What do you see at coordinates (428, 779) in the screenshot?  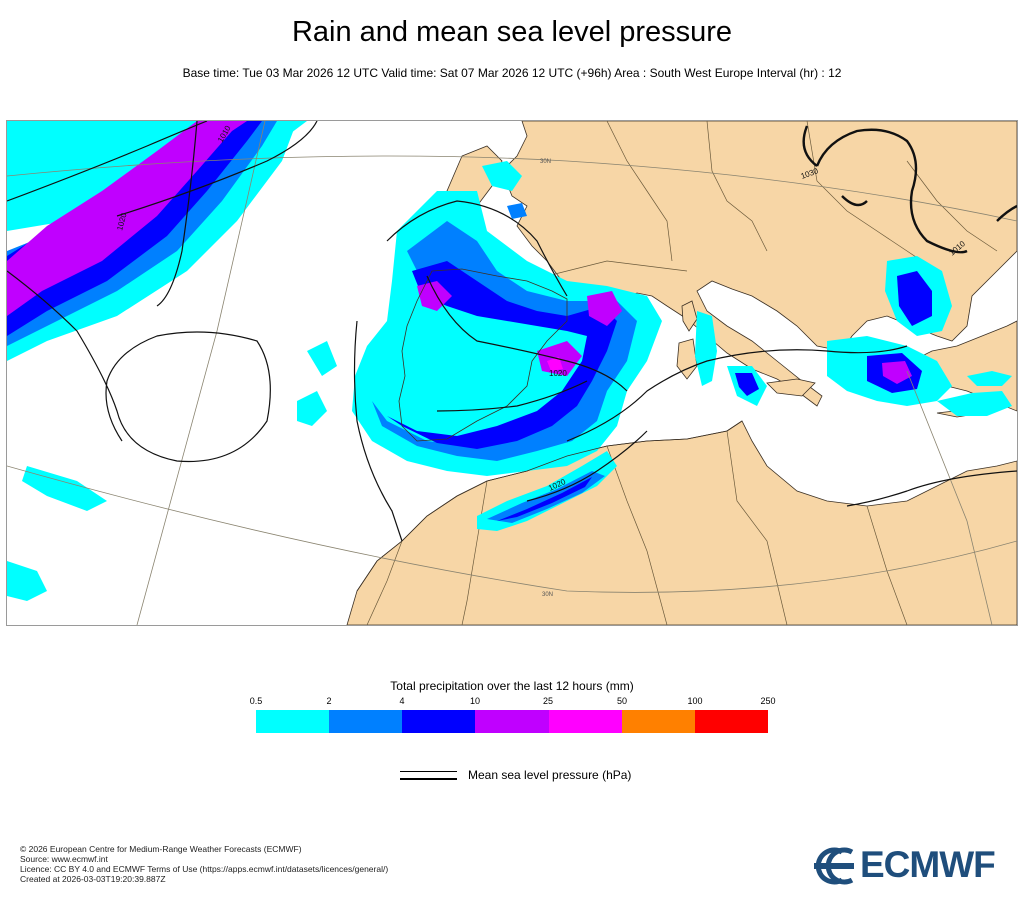 I see `mslp-line-thick` at bounding box center [428, 779].